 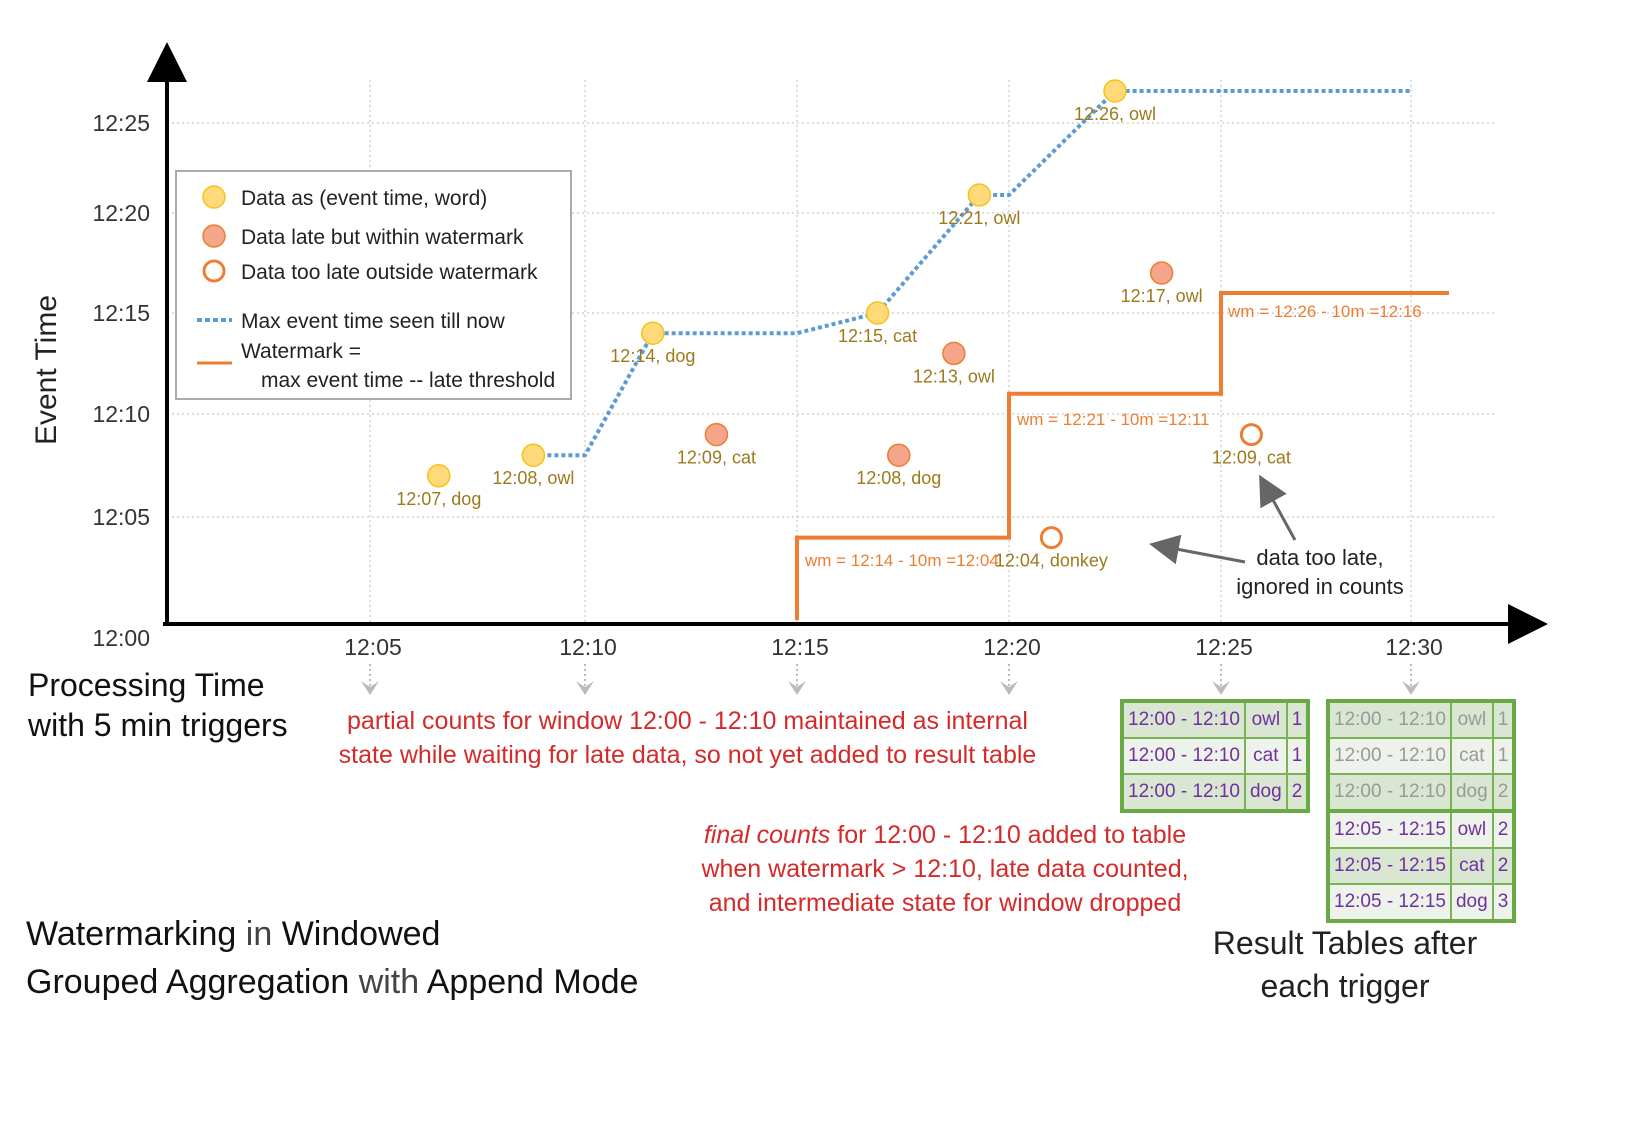 What do you see at coordinates (121, 313) in the screenshot?
I see `y-tick-label: 12:15` at bounding box center [121, 313].